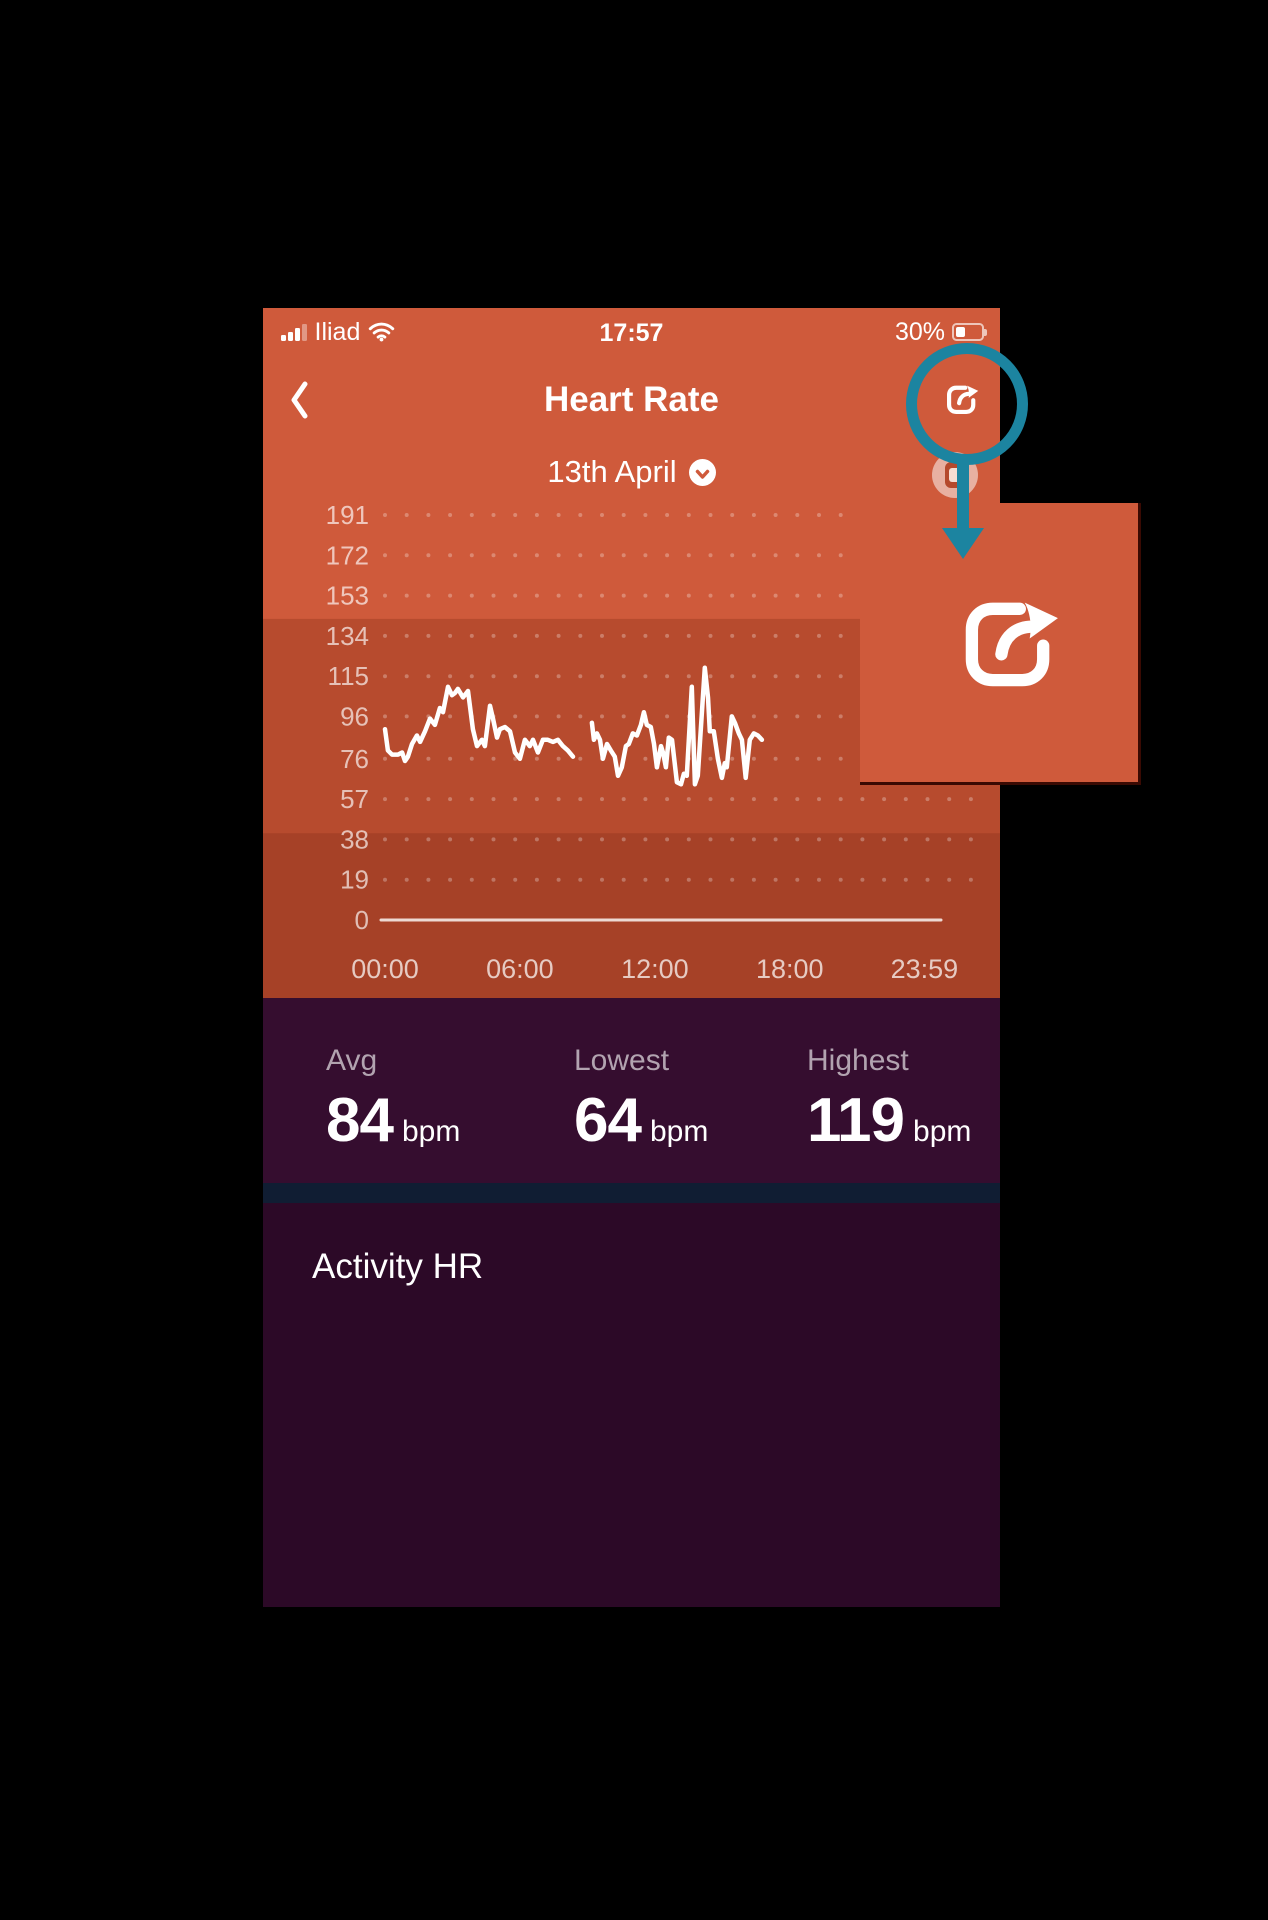 The height and width of the screenshot is (1920, 1268). I want to click on stat-value: 119 bpm, so click(889, 1121).